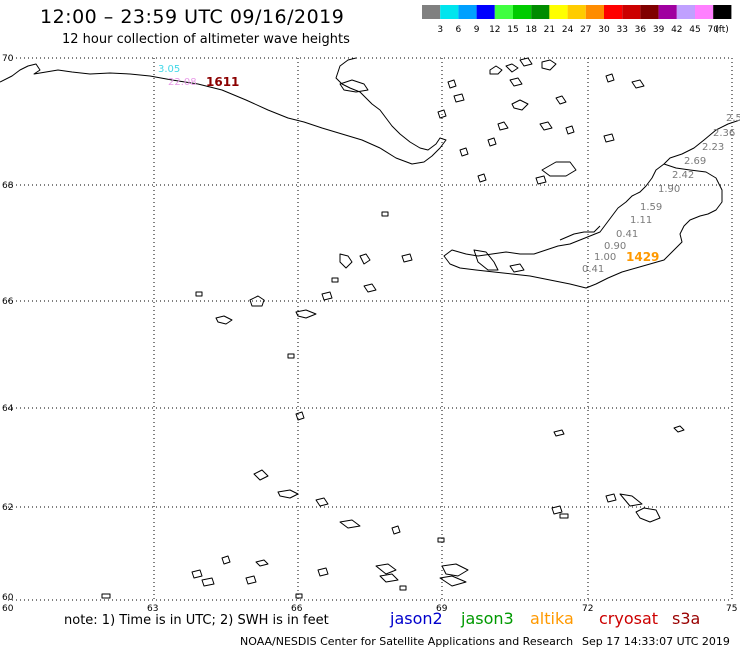  What do you see at coordinates (354, 86) in the screenshot?
I see `north-island` at bounding box center [354, 86].